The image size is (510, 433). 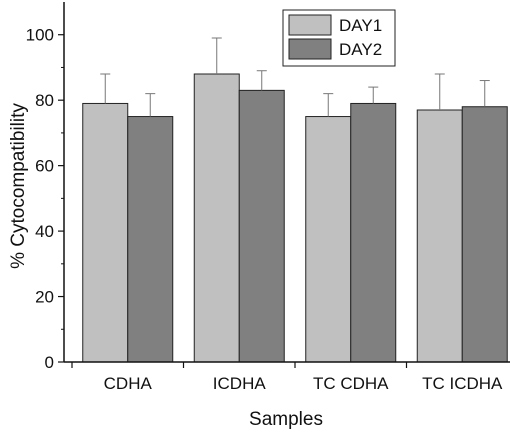 I want to click on legend-swatch-day1, so click(x=310, y=25).